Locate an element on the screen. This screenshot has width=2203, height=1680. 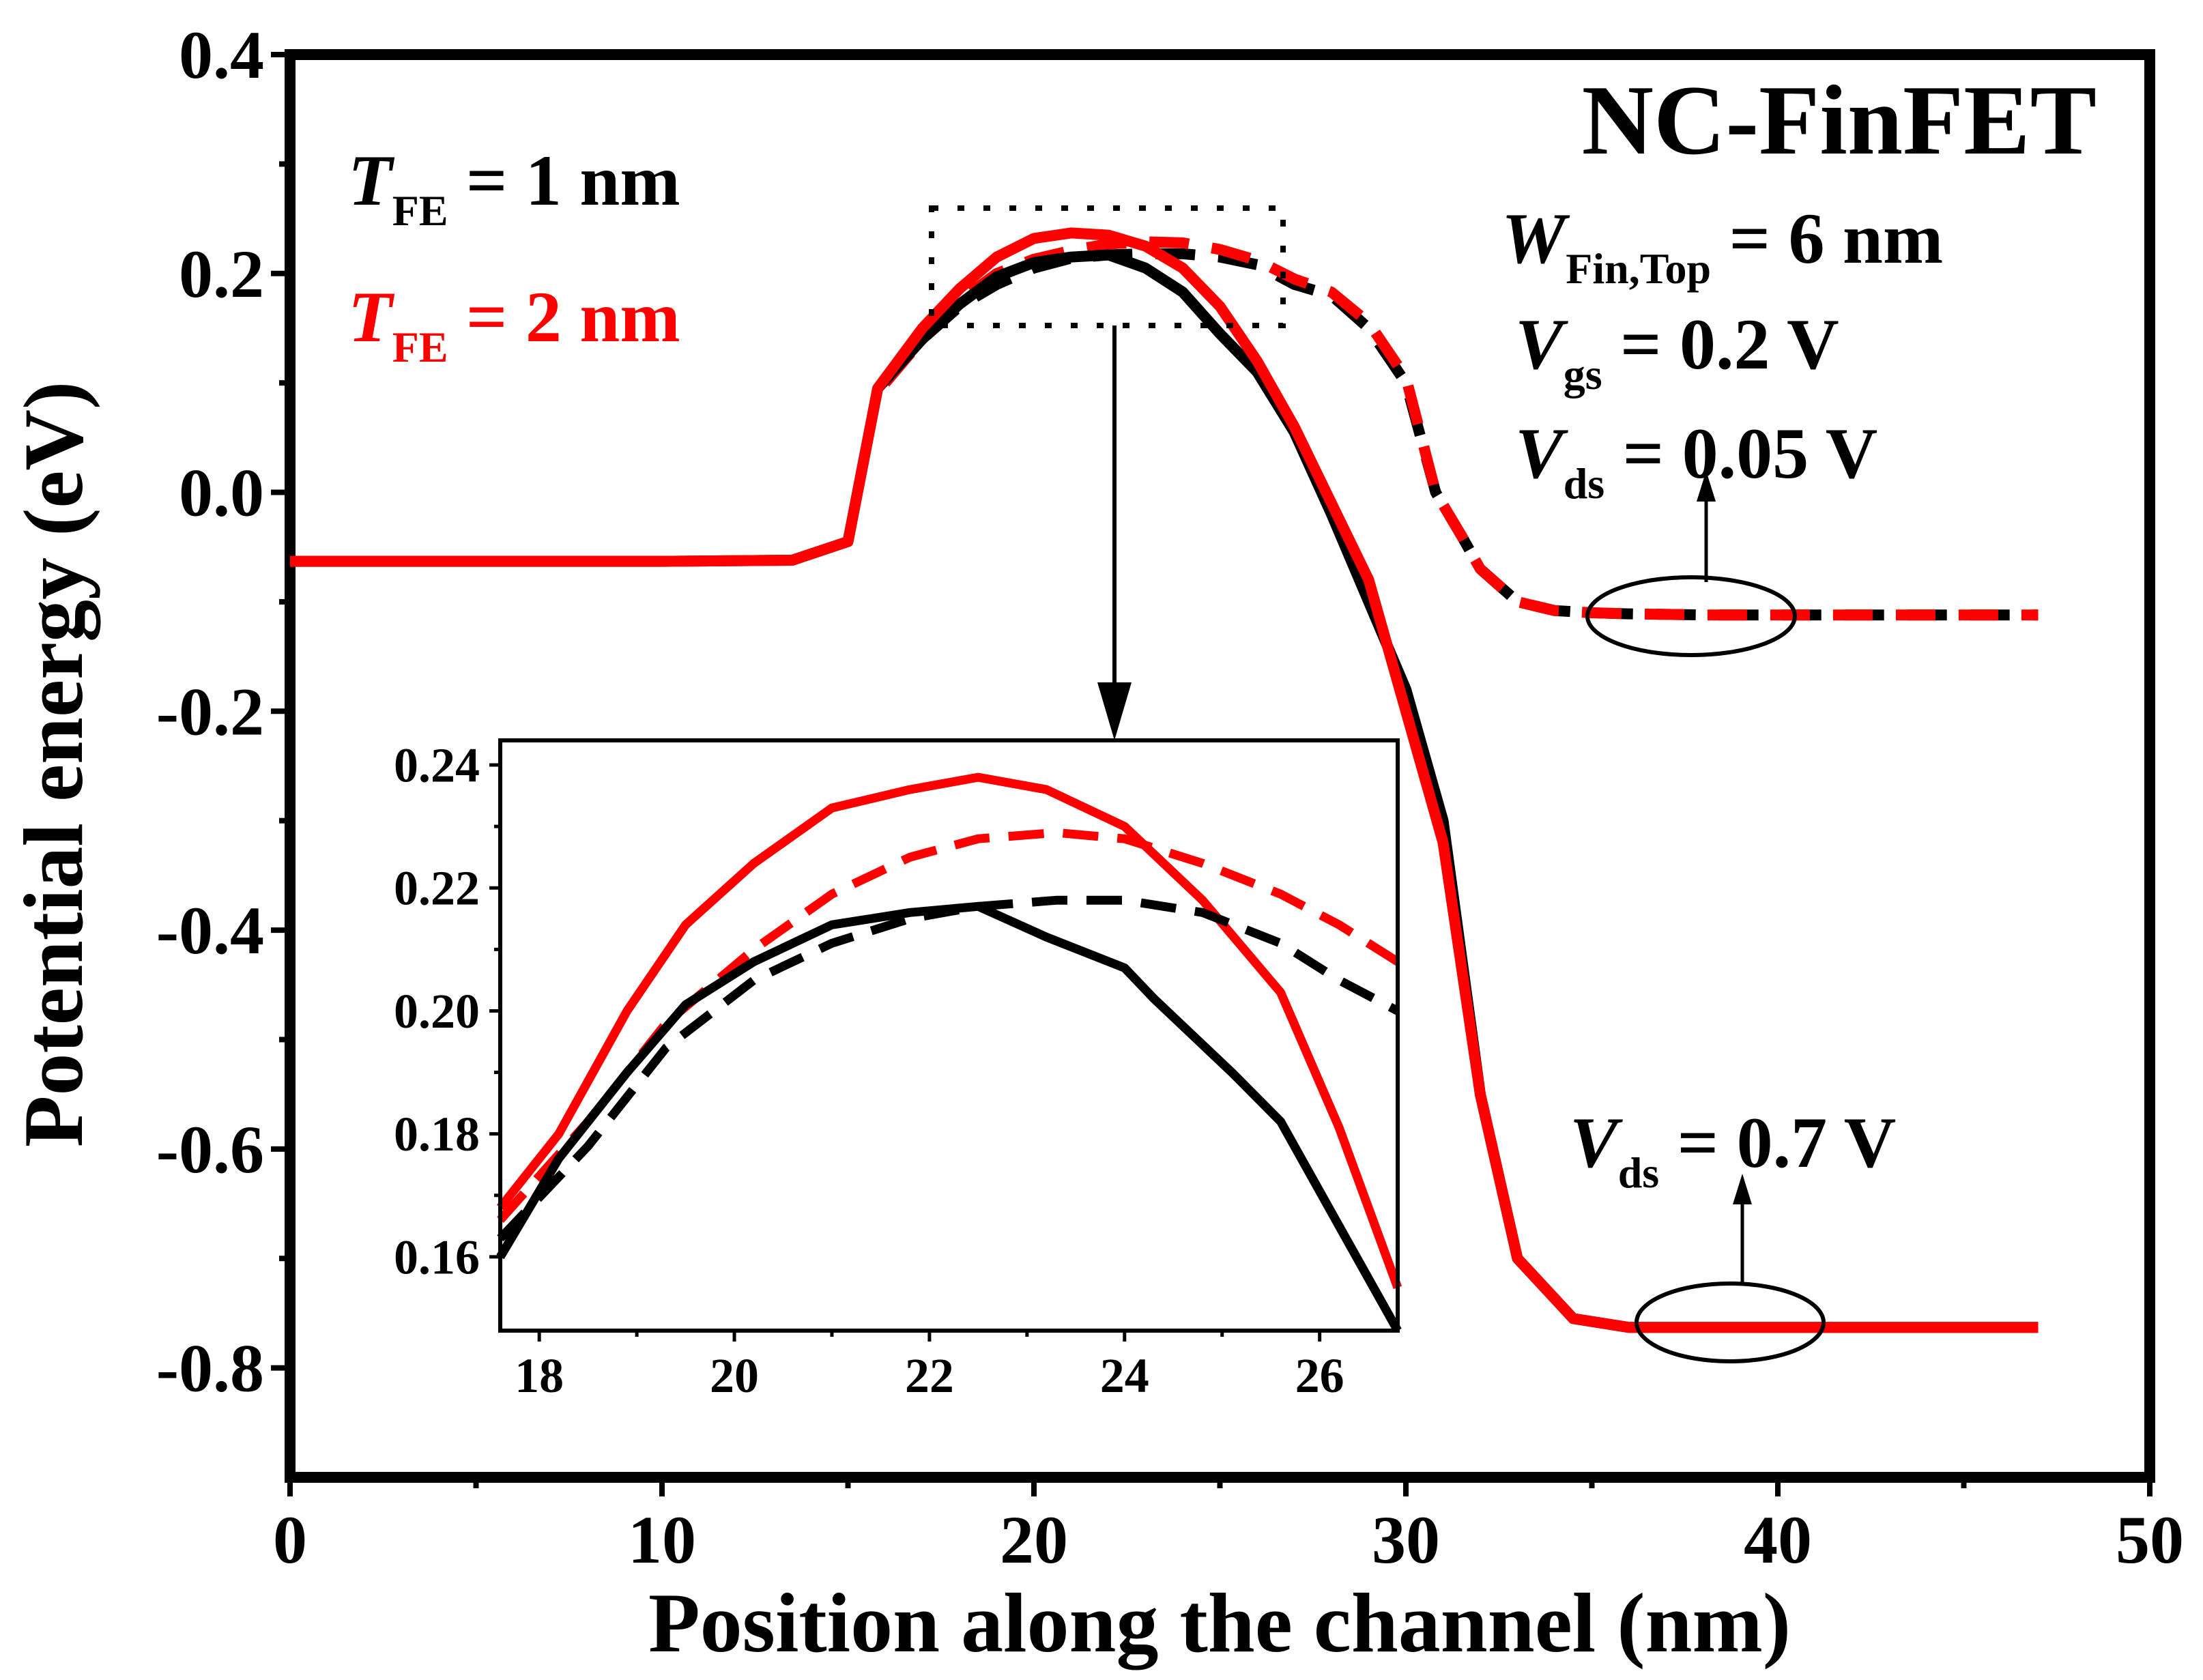
legend-tfe-2nm: TFE = 2 nm is located at coordinates (514, 324).